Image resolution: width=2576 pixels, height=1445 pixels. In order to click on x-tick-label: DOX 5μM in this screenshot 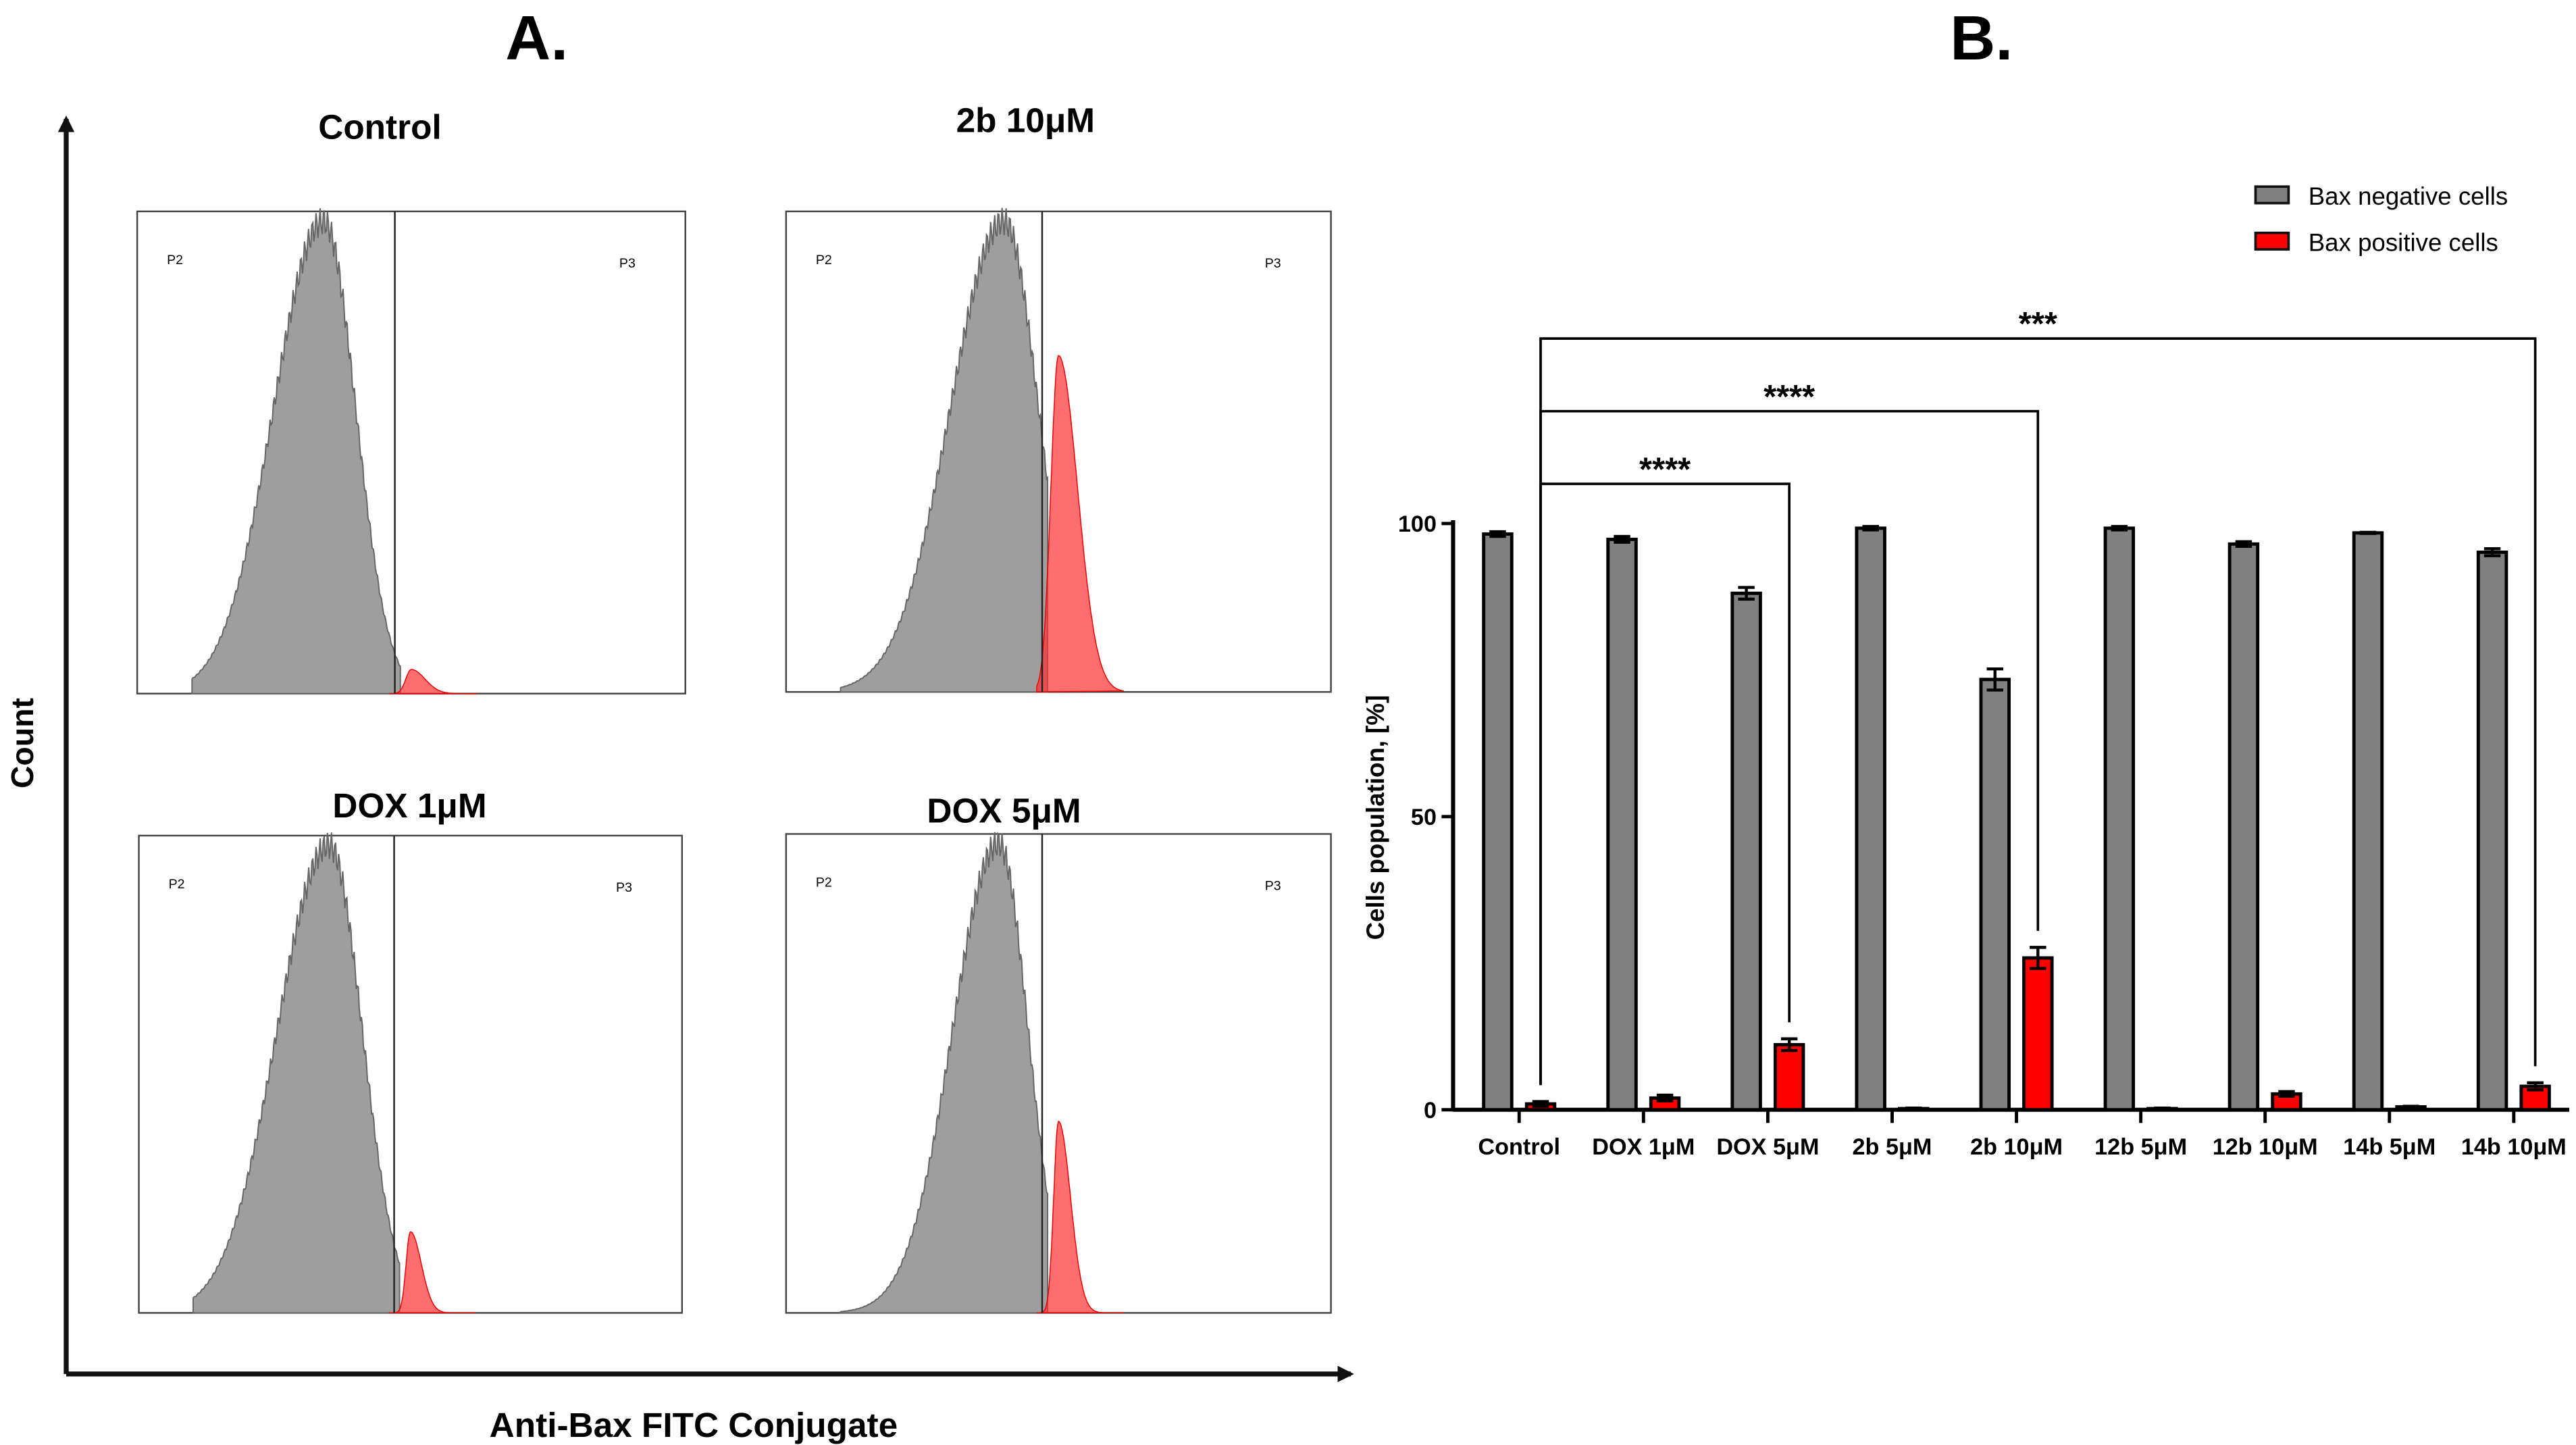, I will do `click(1768, 1147)`.